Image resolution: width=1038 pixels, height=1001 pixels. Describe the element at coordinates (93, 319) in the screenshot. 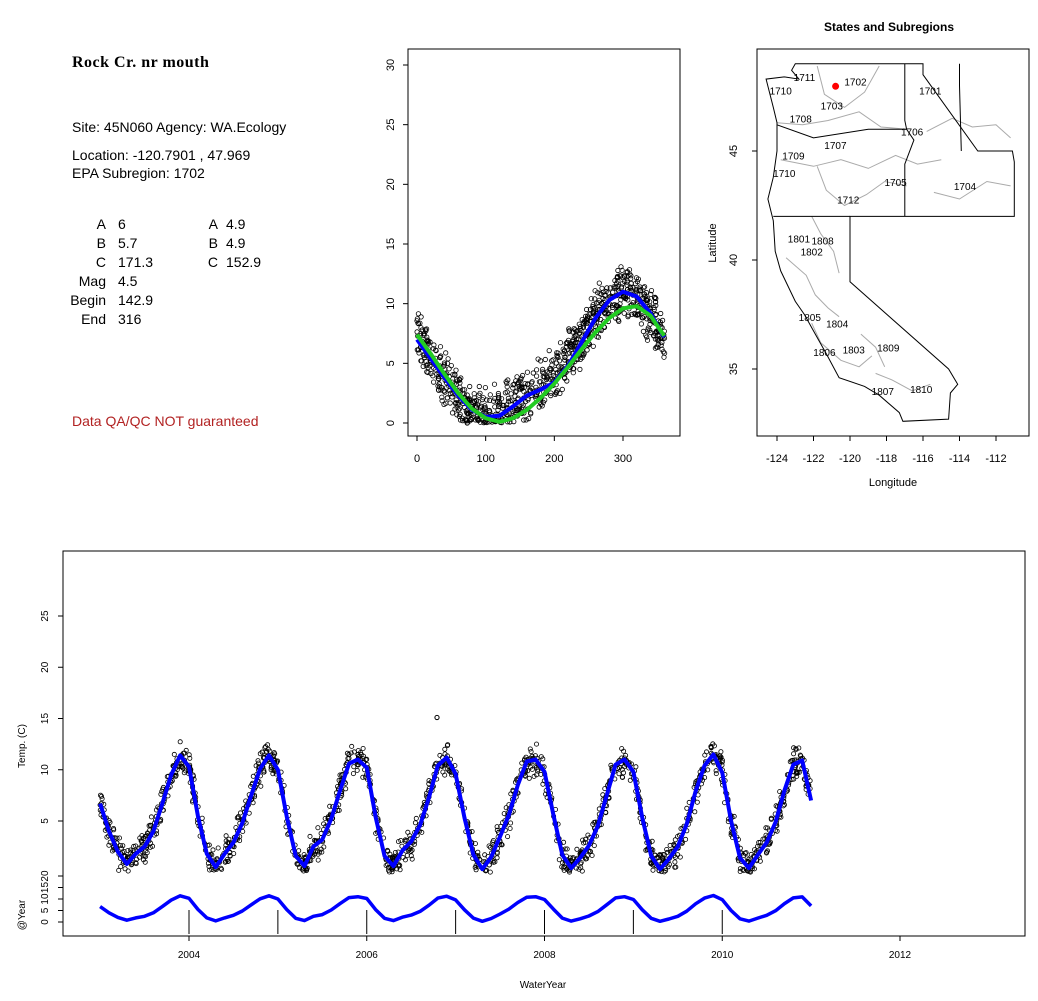

I see `param-label: End` at that location.